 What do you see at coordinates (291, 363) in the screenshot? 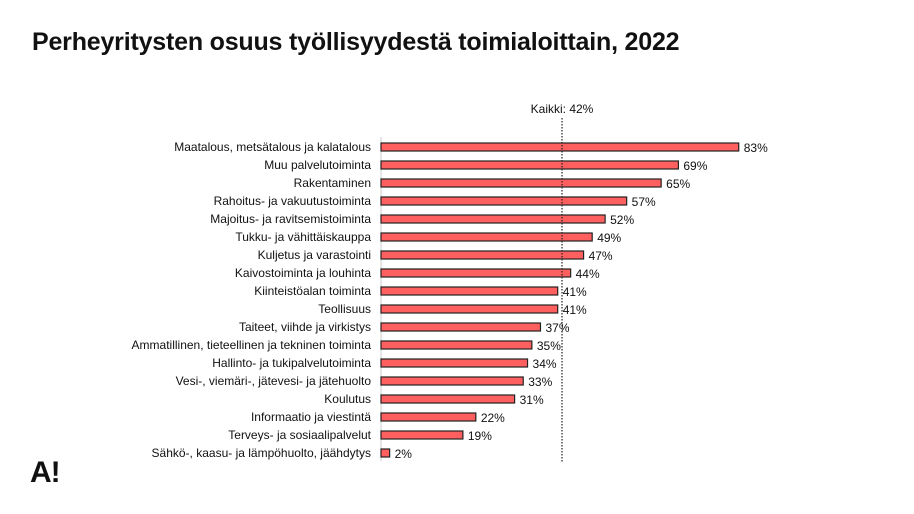
I see `category-label: Hallinto- ja tukipalvelutoiminta` at bounding box center [291, 363].